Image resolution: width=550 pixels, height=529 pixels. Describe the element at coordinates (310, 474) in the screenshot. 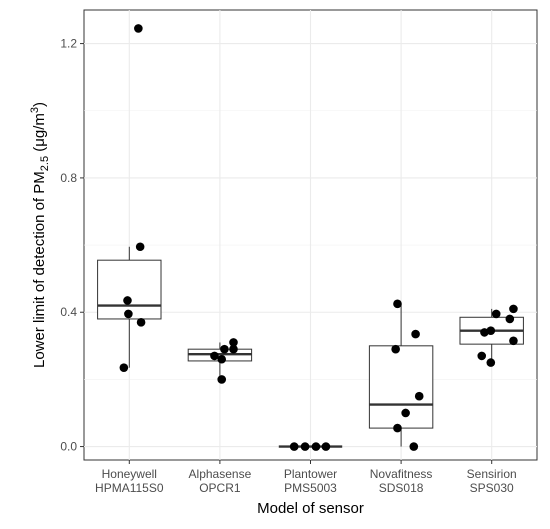

I see `x-tick-label-line1: Plantower` at that location.